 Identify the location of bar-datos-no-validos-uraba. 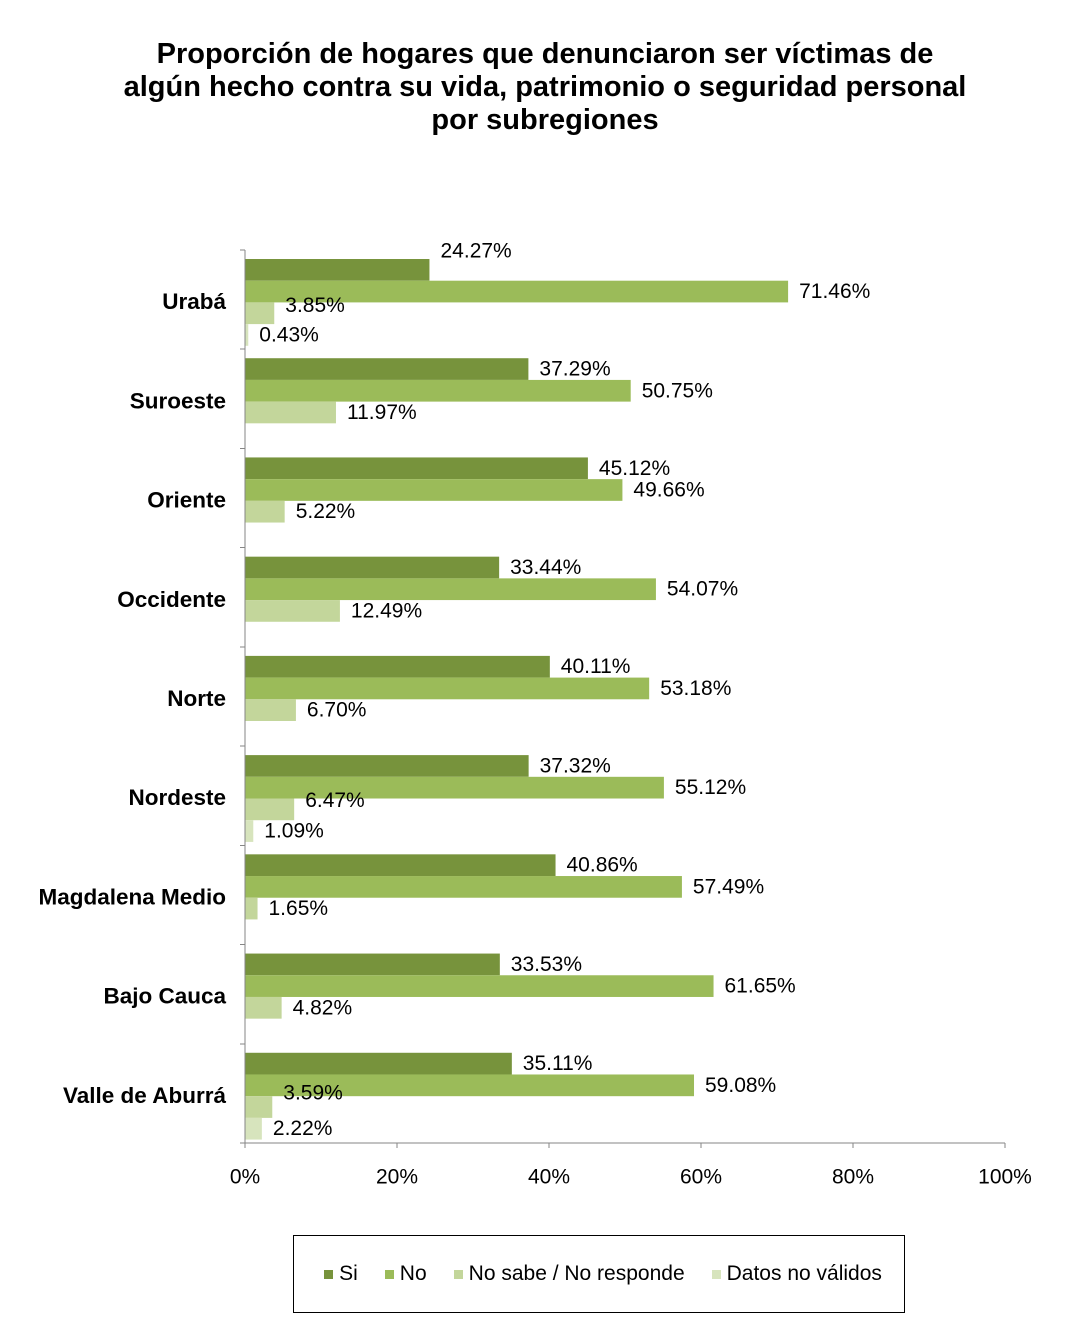
(247, 335).